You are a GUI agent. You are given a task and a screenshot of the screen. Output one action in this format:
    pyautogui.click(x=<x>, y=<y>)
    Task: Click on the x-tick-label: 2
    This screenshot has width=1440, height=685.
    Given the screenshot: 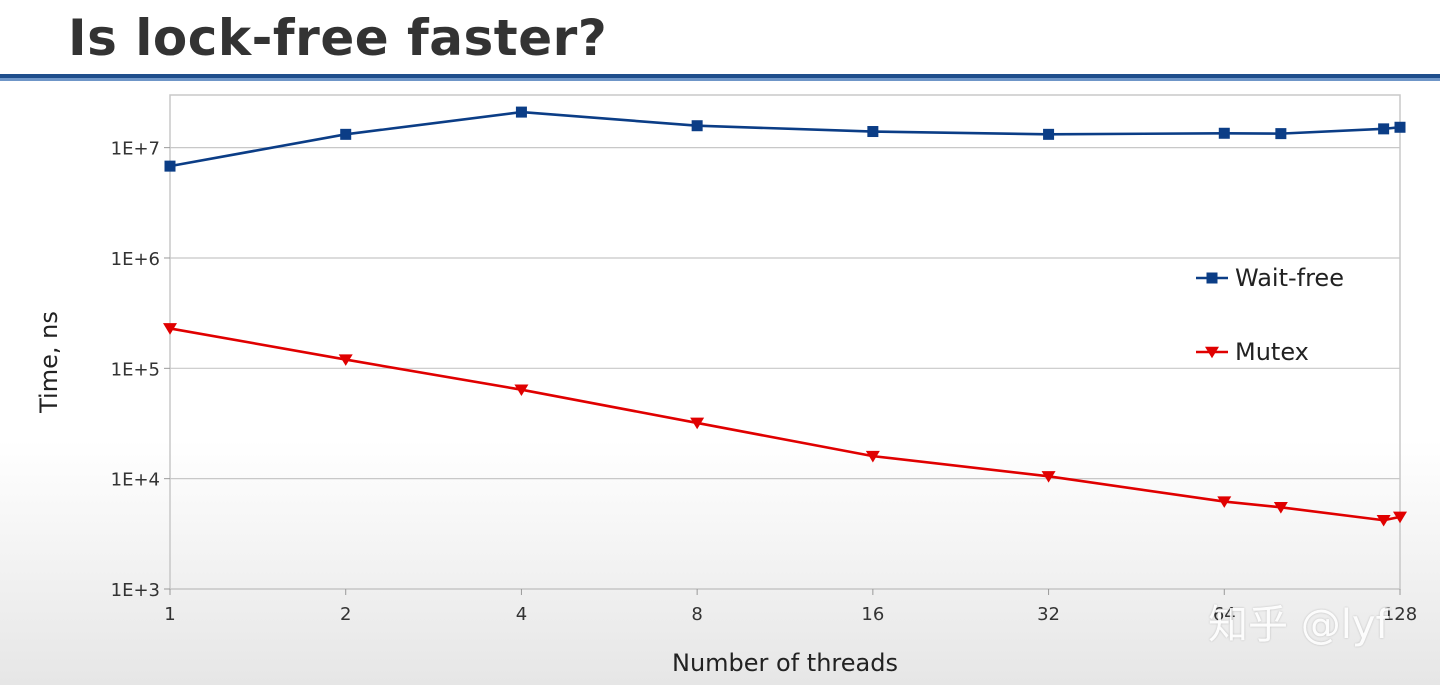 What is the action you would take?
    pyautogui.click(x=345, y=614)
    